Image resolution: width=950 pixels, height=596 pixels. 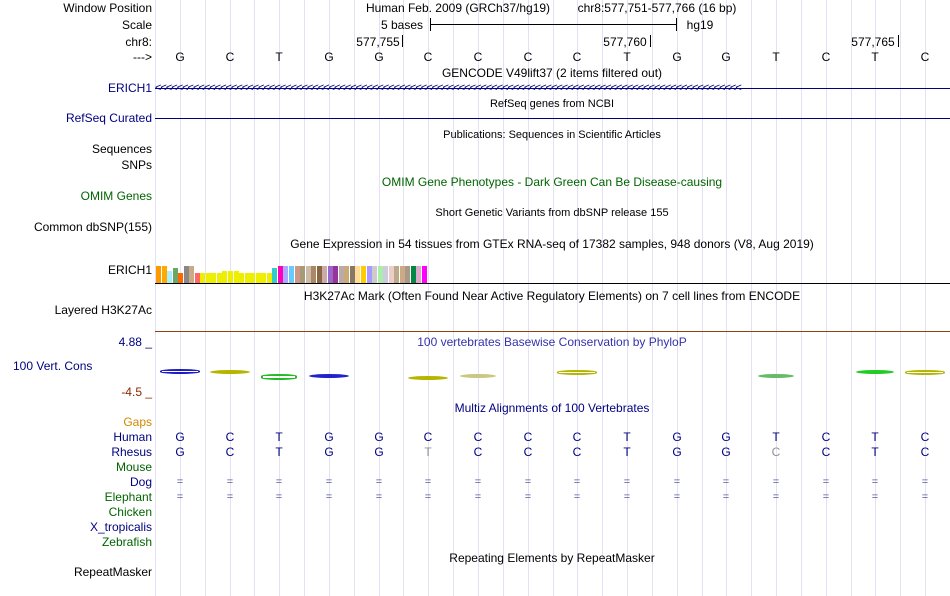 What do you see at coordinates (140, 482) in the screenshot?
I see `species-label: Dog` at bounding box center [140, 482].